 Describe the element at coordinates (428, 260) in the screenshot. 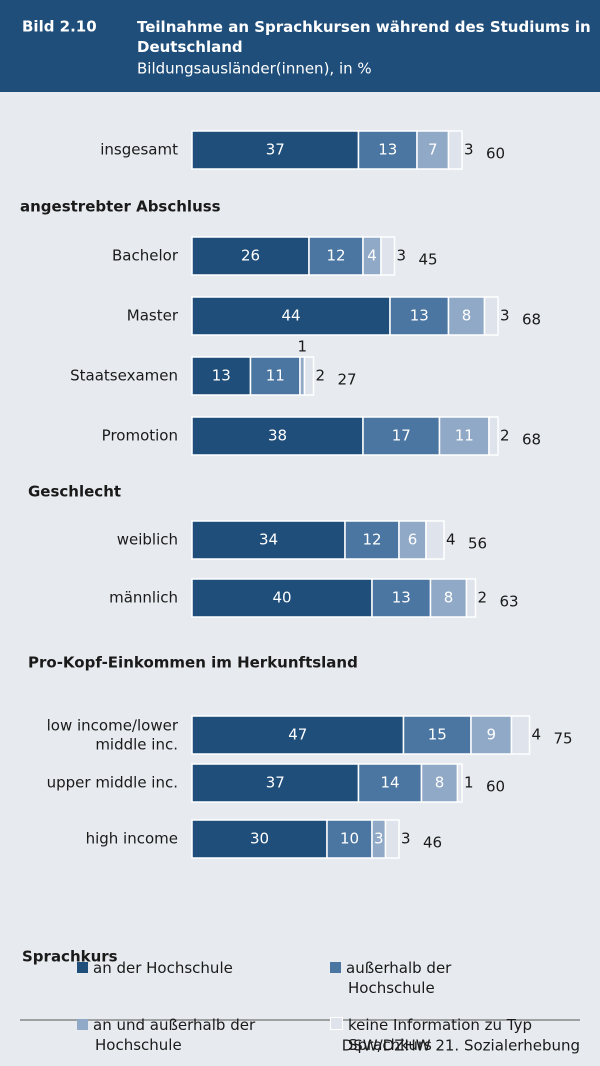

I see `total-label: 45` at that location.